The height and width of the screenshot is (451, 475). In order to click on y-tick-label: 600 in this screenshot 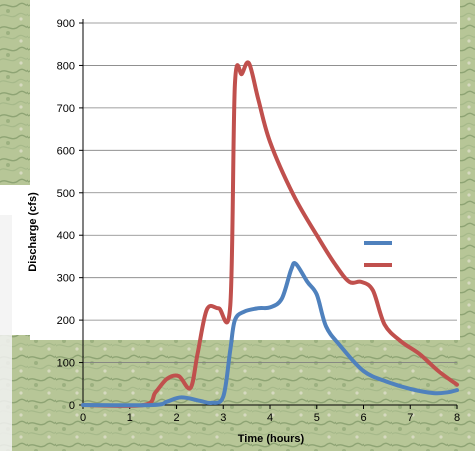, I will do `click(66, 151)`.